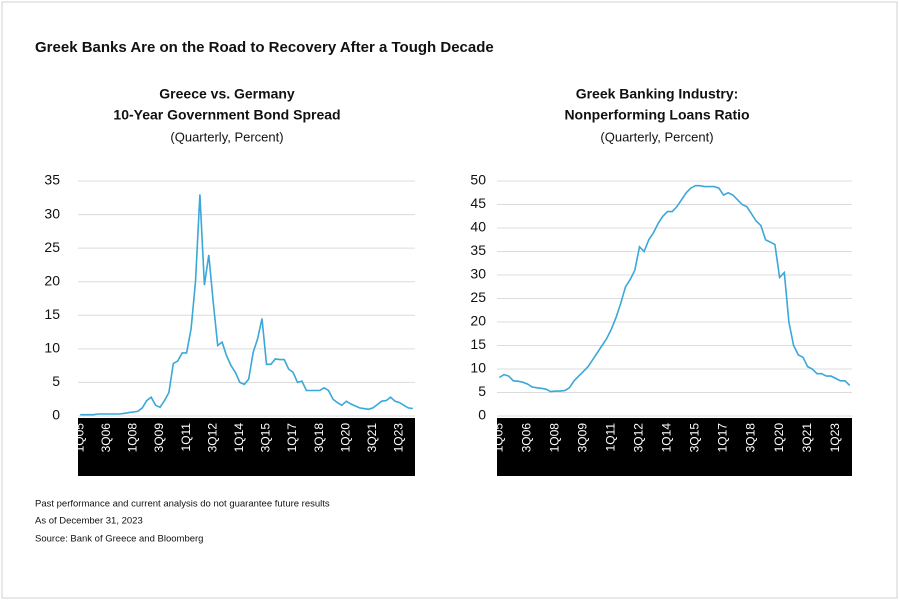 The height and width of the screenshot is (601, 899). What do you see at coordinates (478, 203) in the screenshot?
I see `y-tick-label: 45` at bounding box center [478, 203].